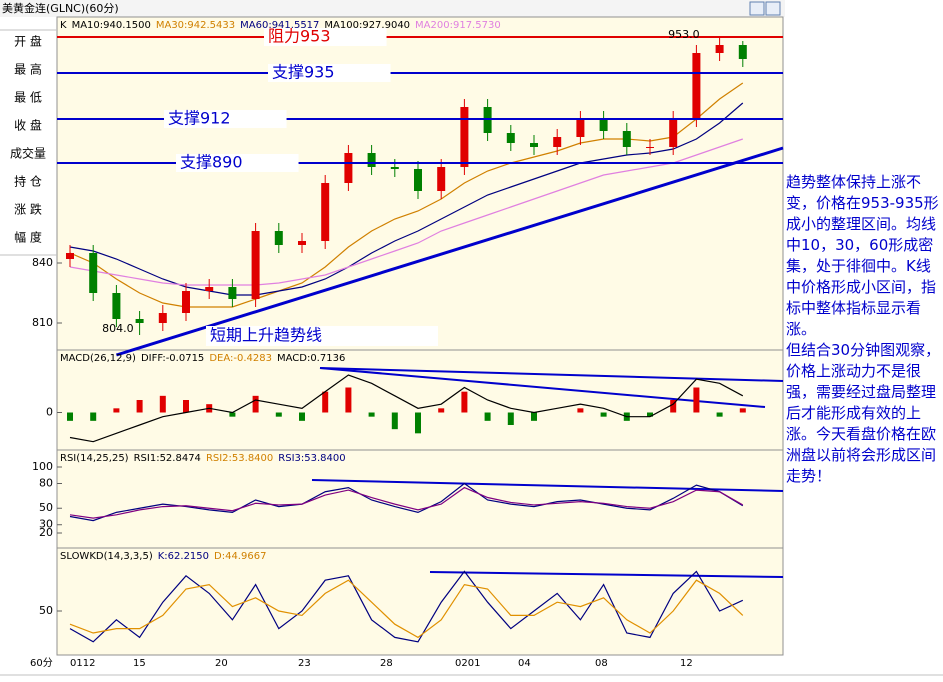 The image size is (943, 682). Describe the element at coordinates (406, 408) in the screenshot. I see `macd-line` at that location.